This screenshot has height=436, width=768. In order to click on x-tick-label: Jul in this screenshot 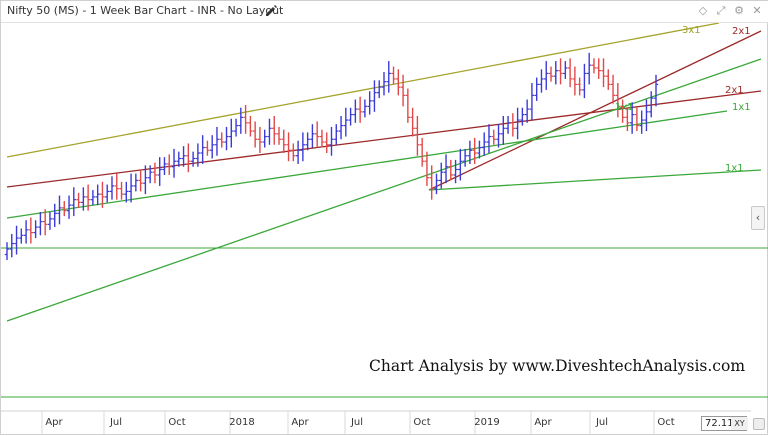, I will do `click(601, 422)`.